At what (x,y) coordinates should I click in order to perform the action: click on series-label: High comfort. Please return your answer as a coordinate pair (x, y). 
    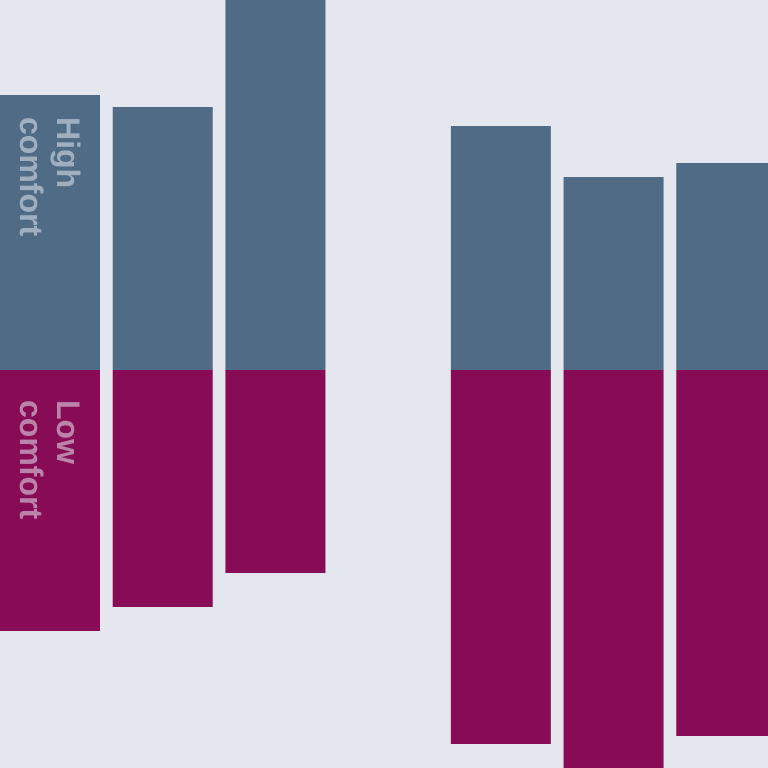
    Looking at the image, I should click on (49, 177).